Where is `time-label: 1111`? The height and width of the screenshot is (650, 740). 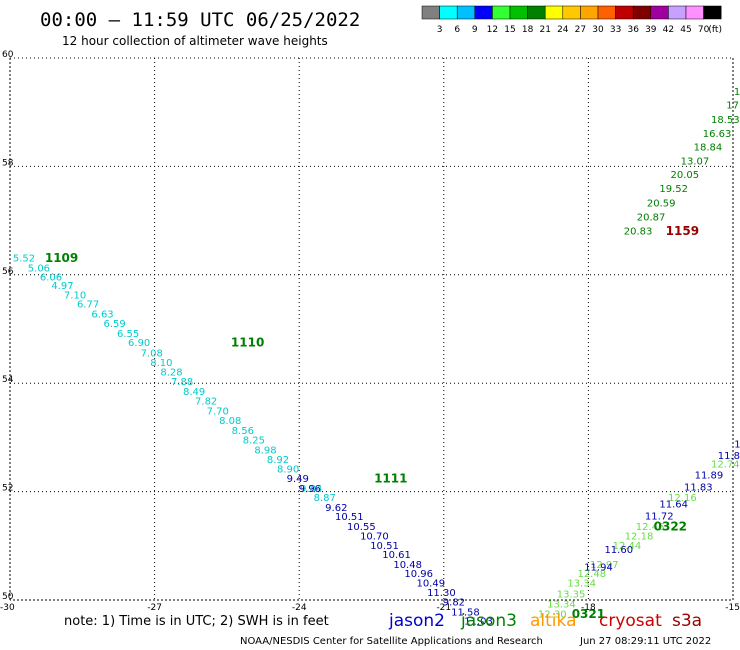 time-label: 1111 is located at coordinates (390, 479).